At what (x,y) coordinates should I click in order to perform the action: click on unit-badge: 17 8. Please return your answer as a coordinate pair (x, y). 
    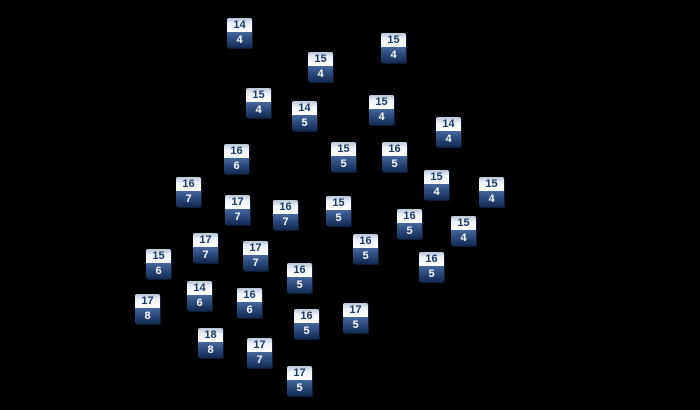
    Looking at the image, I should click on (147, 309).